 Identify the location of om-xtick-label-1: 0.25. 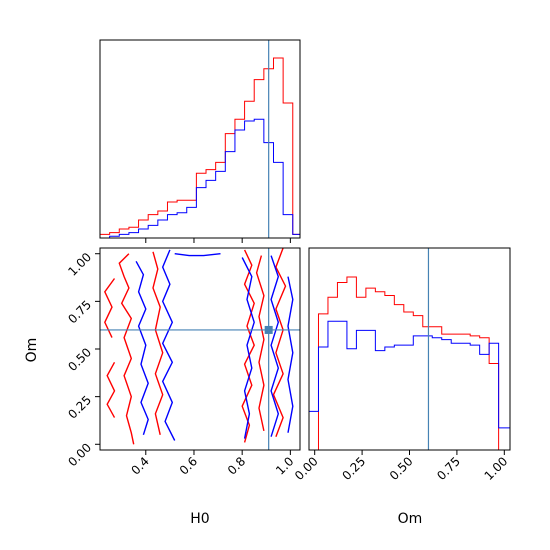
(353, 468).